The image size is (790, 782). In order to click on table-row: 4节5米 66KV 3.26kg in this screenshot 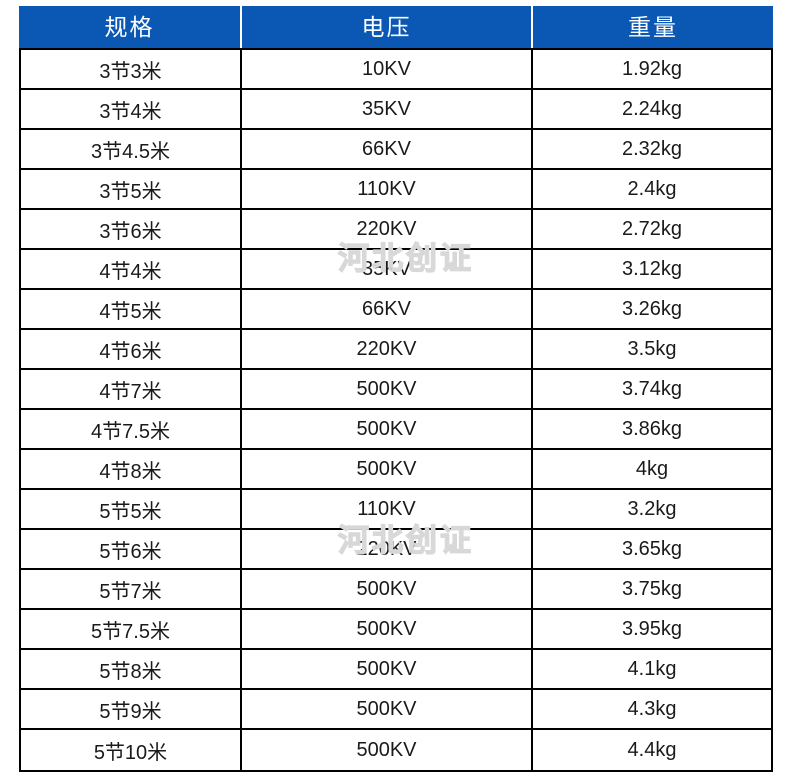, I will do `click(396, 310)`.